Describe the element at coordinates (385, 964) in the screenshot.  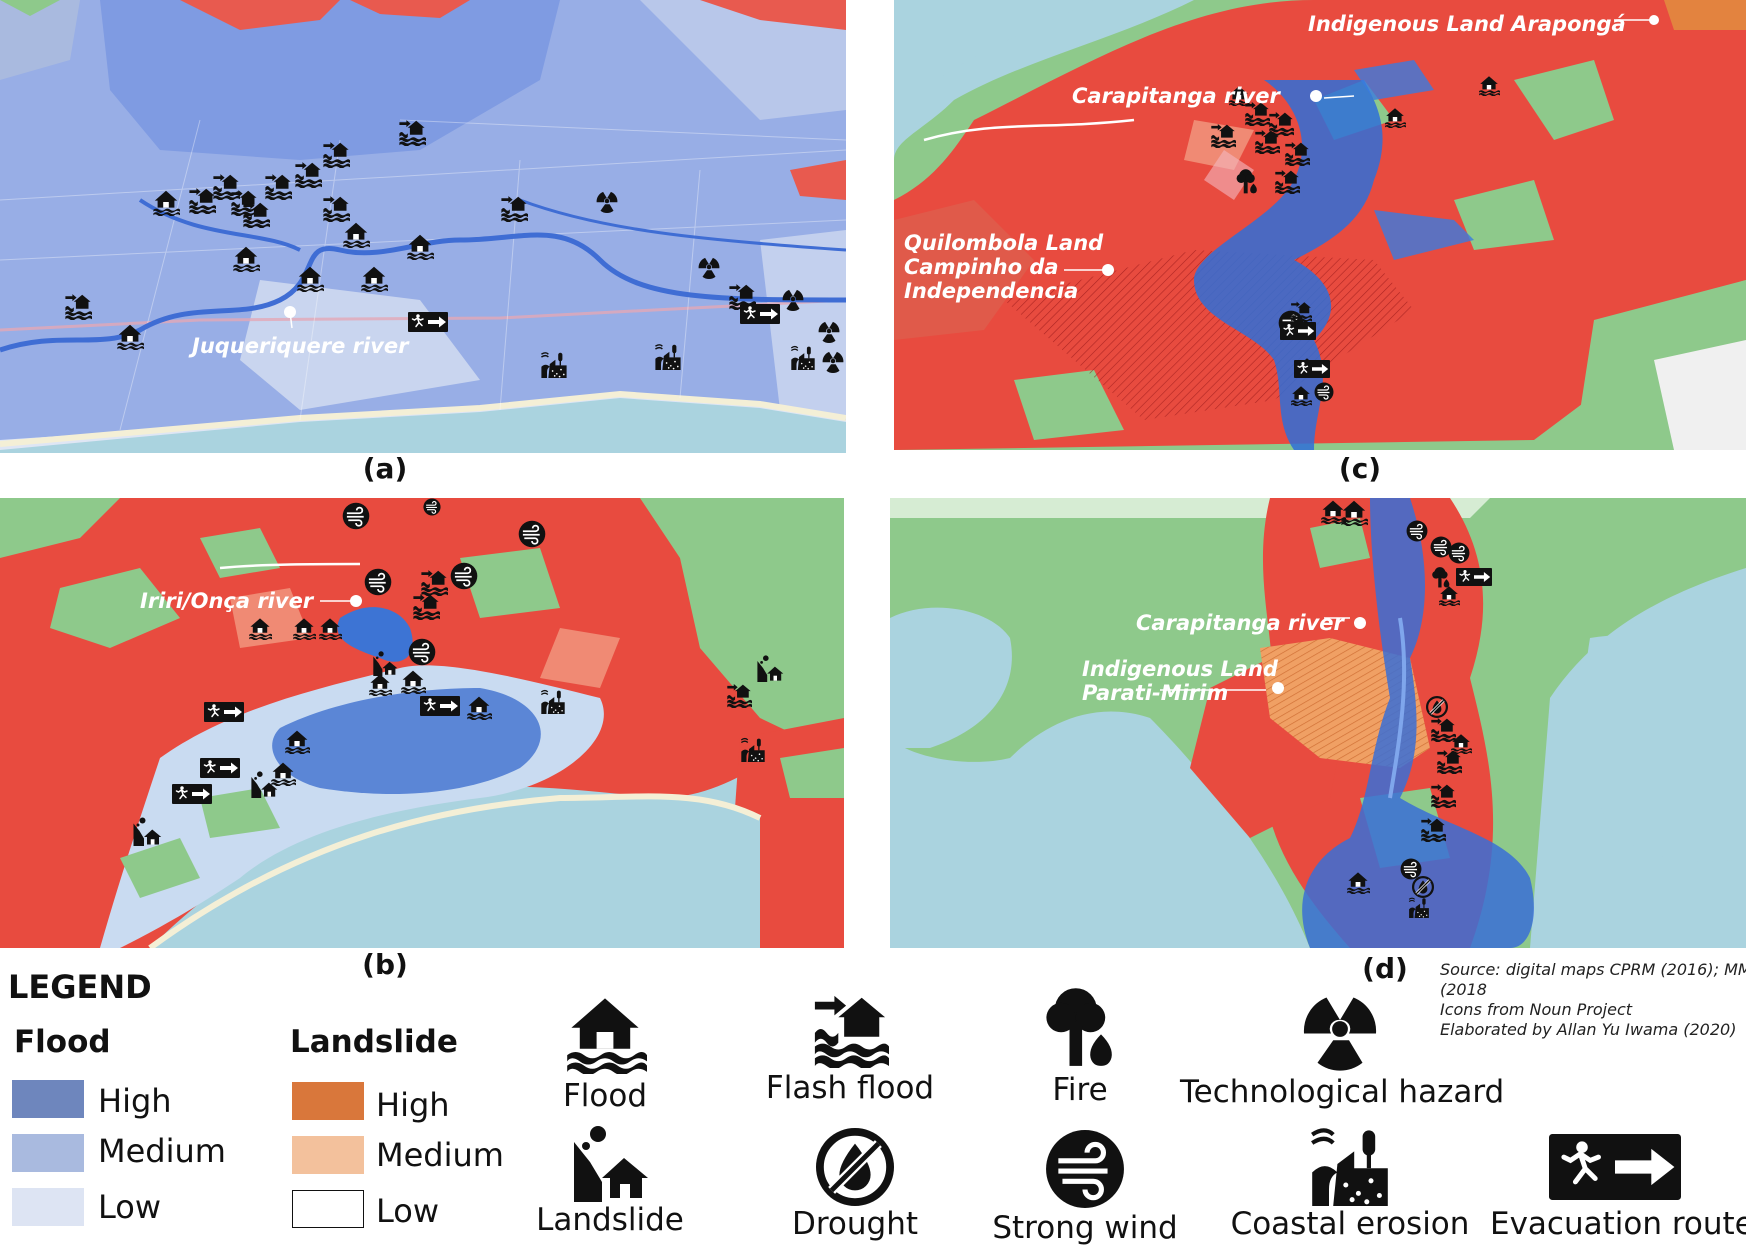
I see `panel-b-label: (b)` at that location.